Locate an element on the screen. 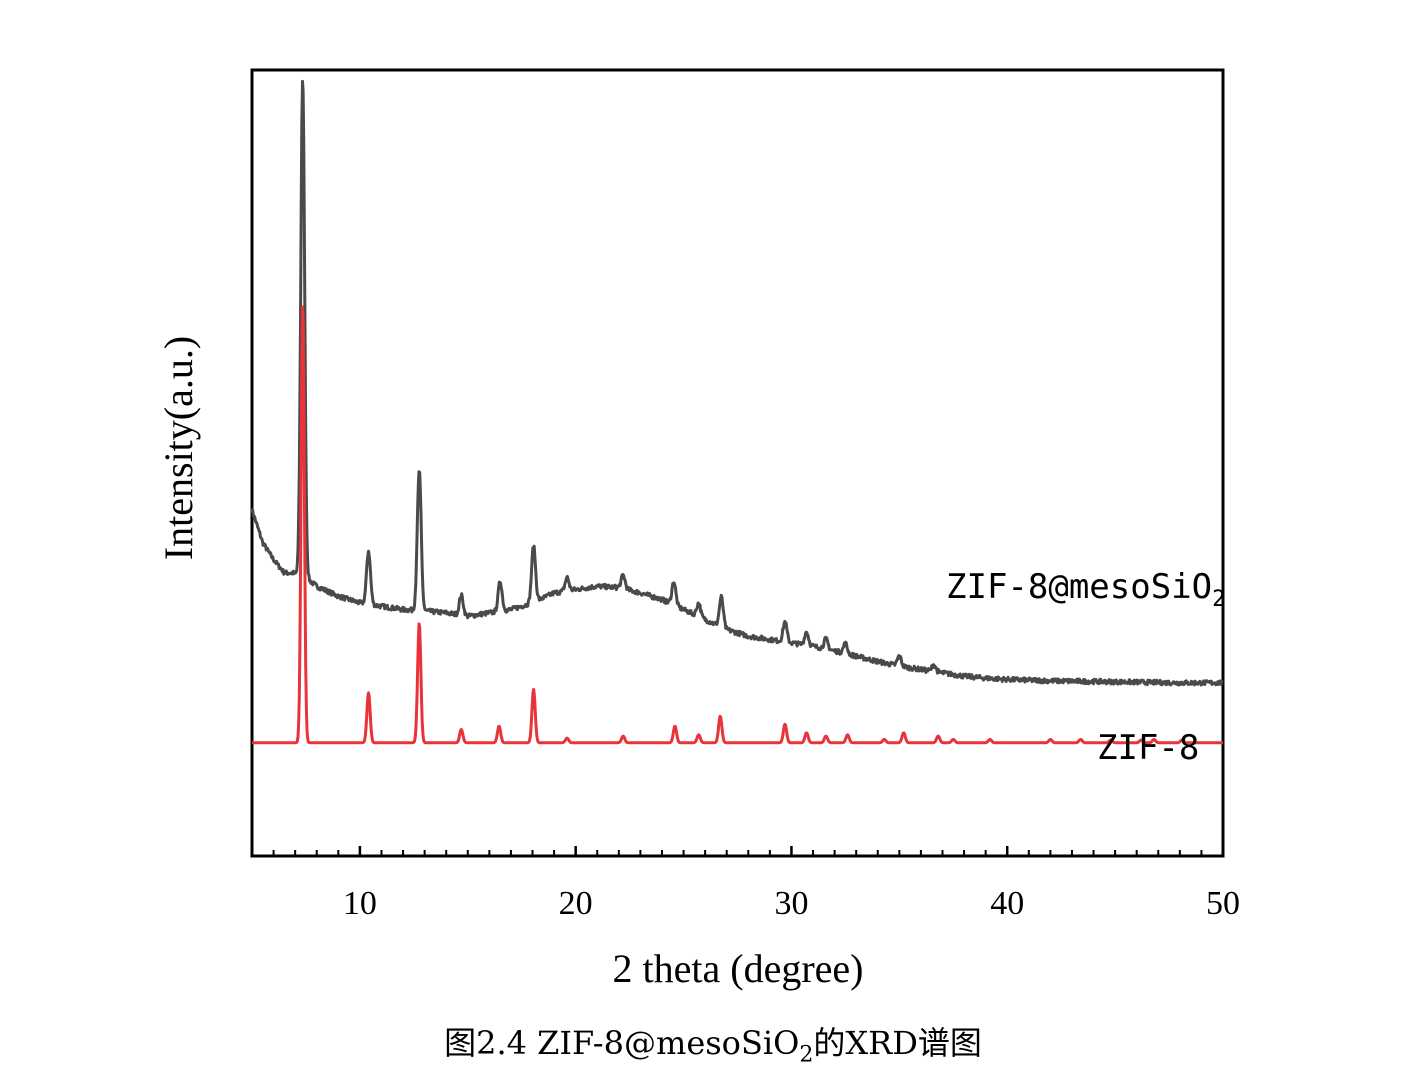 This screenshot has width=1426, height=1092. x-tick-label-10: 10 is located at coordinates (360, 903).